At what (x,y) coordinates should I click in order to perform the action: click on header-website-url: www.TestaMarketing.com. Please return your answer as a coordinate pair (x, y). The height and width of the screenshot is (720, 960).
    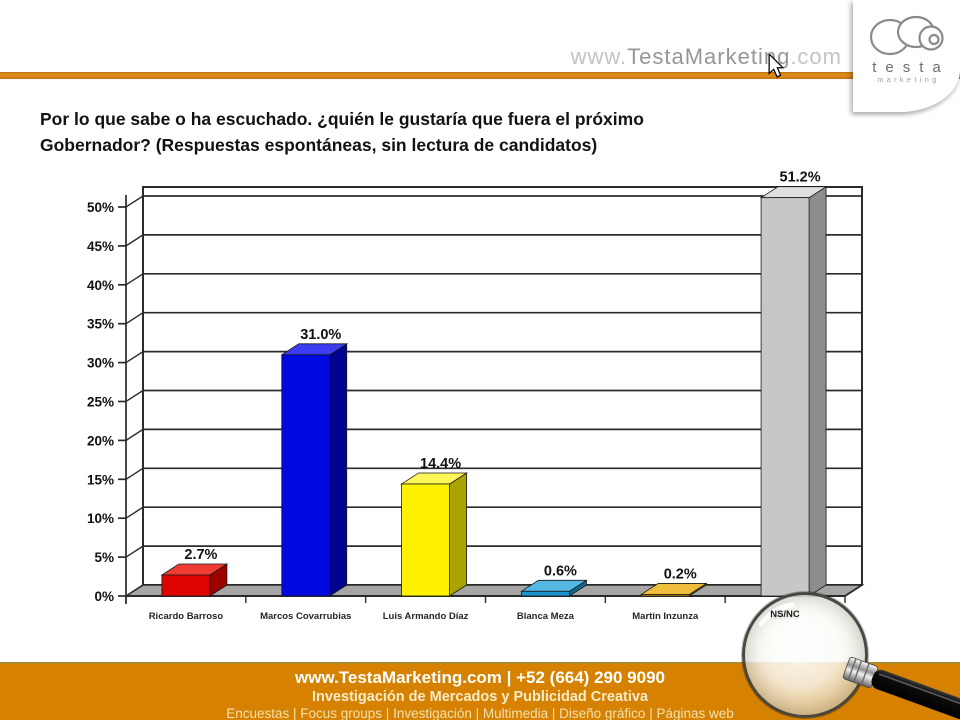
    Looking at the image, I should click on (706, 57).